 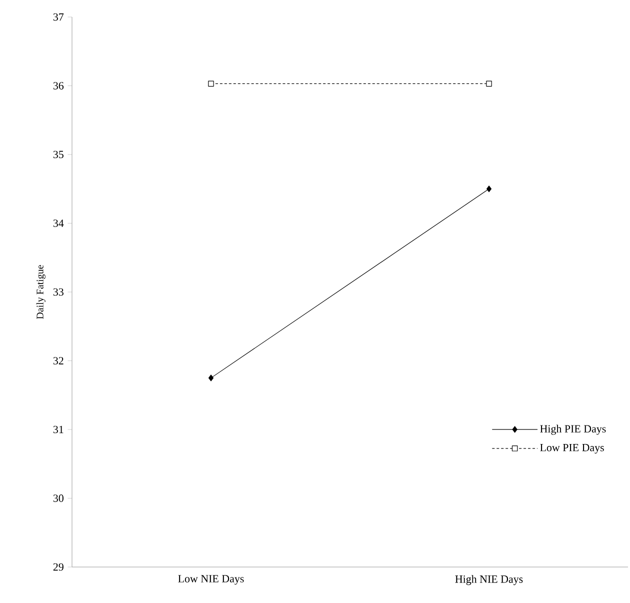 I want to click on y-tick-label: 31, so click(x=58, y=430).